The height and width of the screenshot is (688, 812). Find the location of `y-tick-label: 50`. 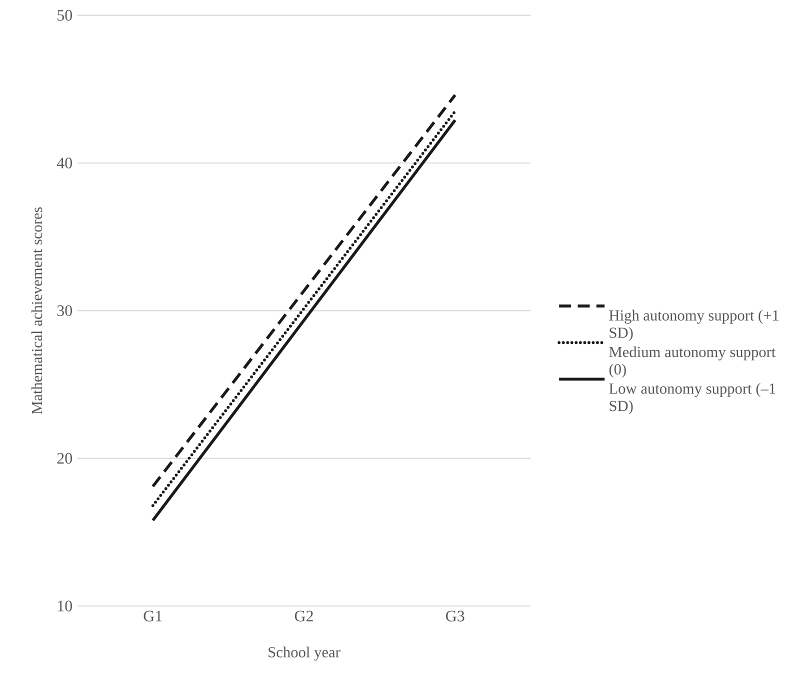

y-tick-label: 50 is located at coordinates (65, 15).